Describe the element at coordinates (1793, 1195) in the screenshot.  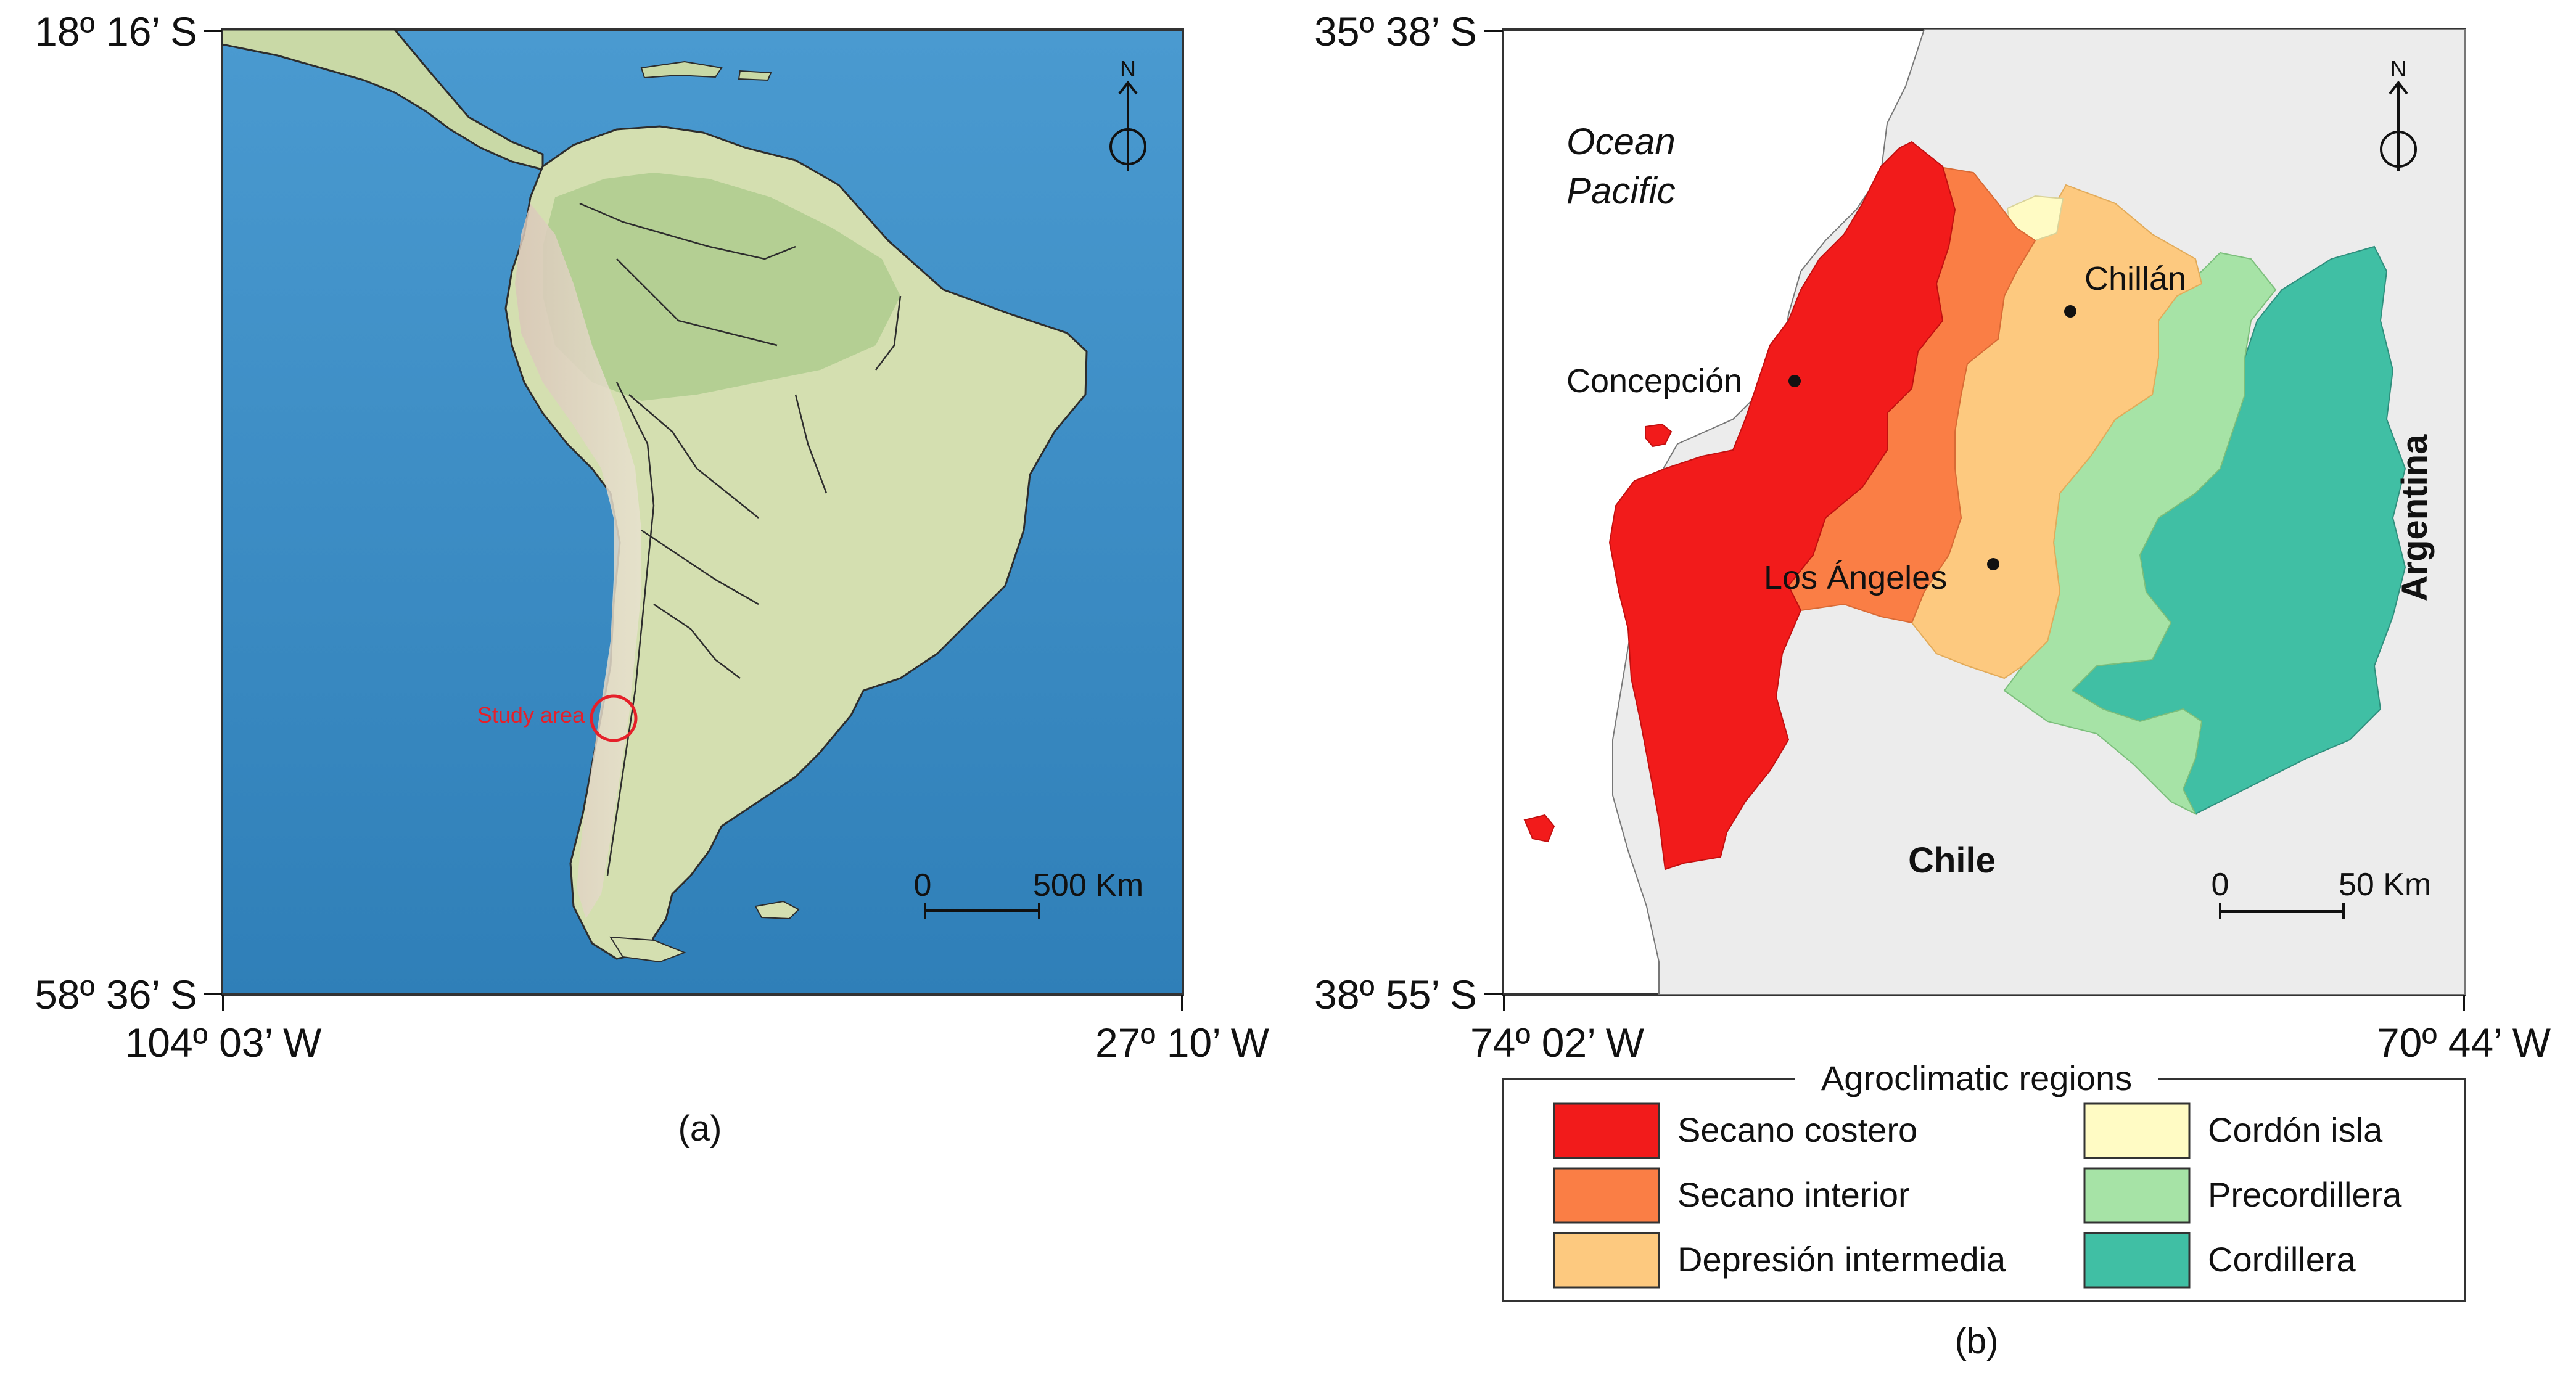
I see `legend-label-secano-interior: Secano interior` at that location.